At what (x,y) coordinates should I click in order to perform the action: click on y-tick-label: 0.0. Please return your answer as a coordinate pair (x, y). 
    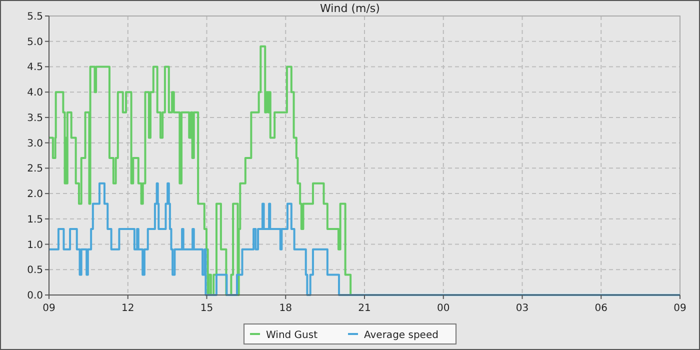
    Looking at the image, I should click on (35, 296).